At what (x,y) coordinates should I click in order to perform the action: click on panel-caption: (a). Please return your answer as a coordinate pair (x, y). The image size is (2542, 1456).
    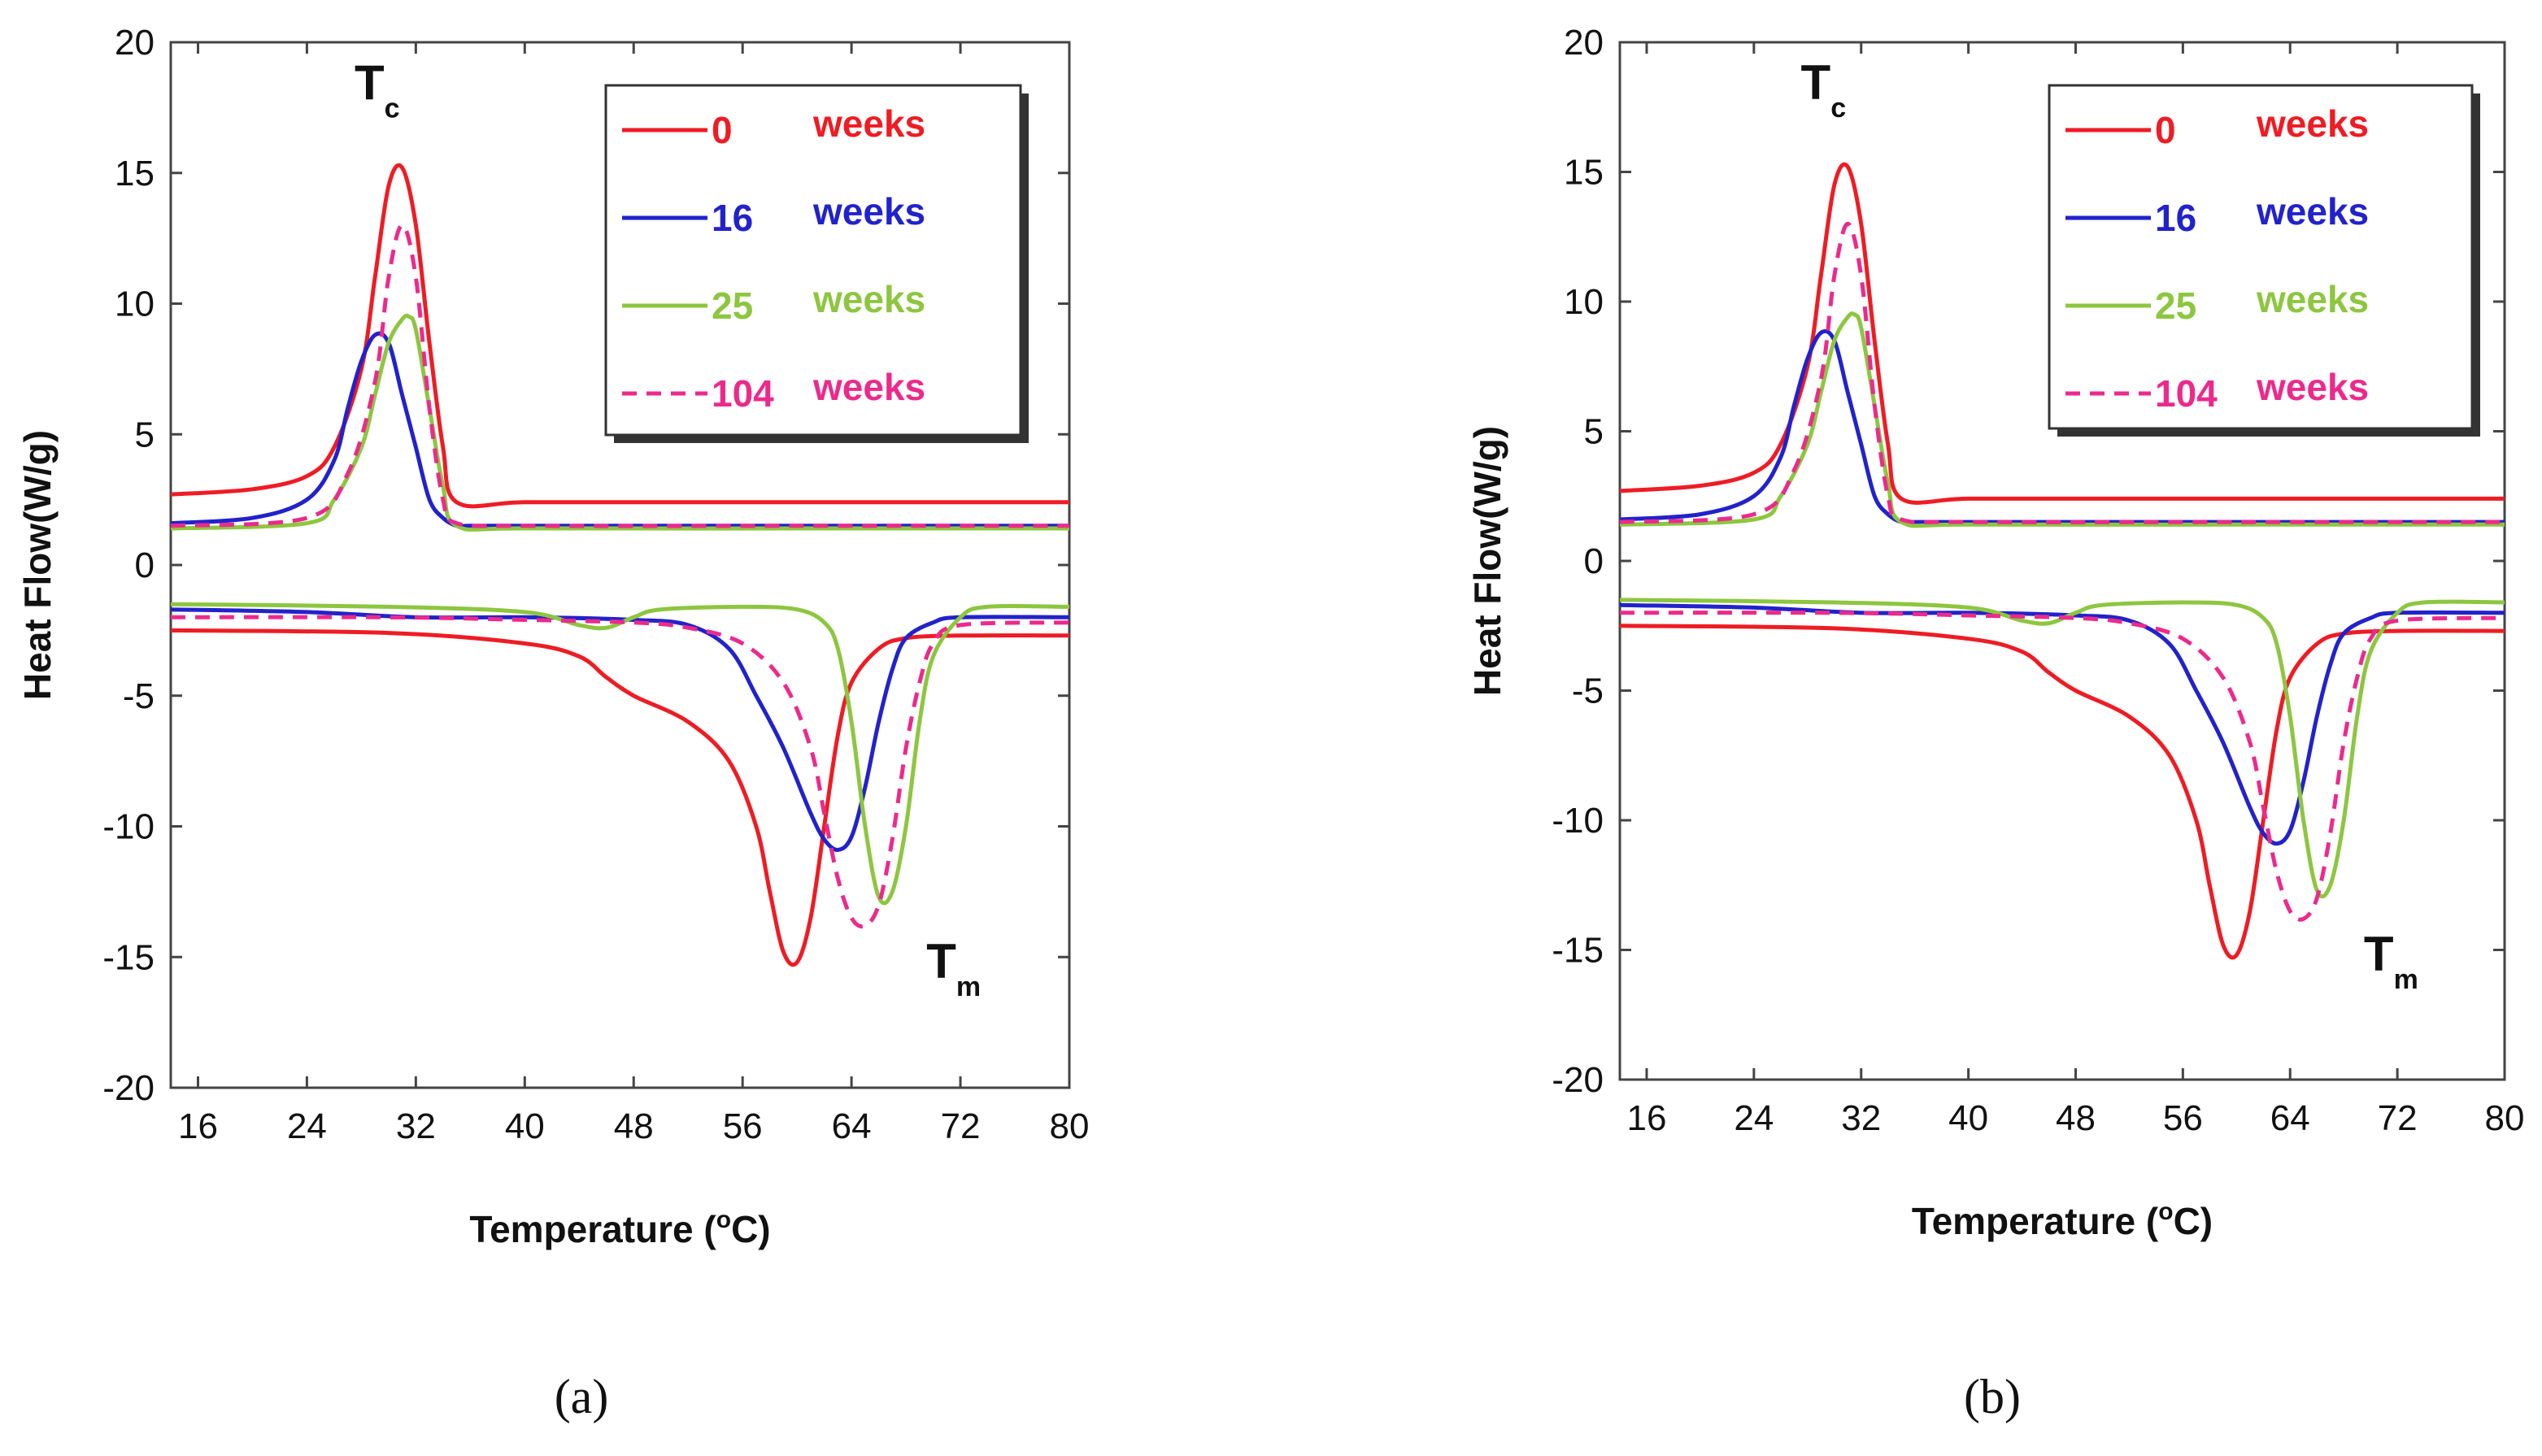
    Looking at the image, I should click on (582, 1397).